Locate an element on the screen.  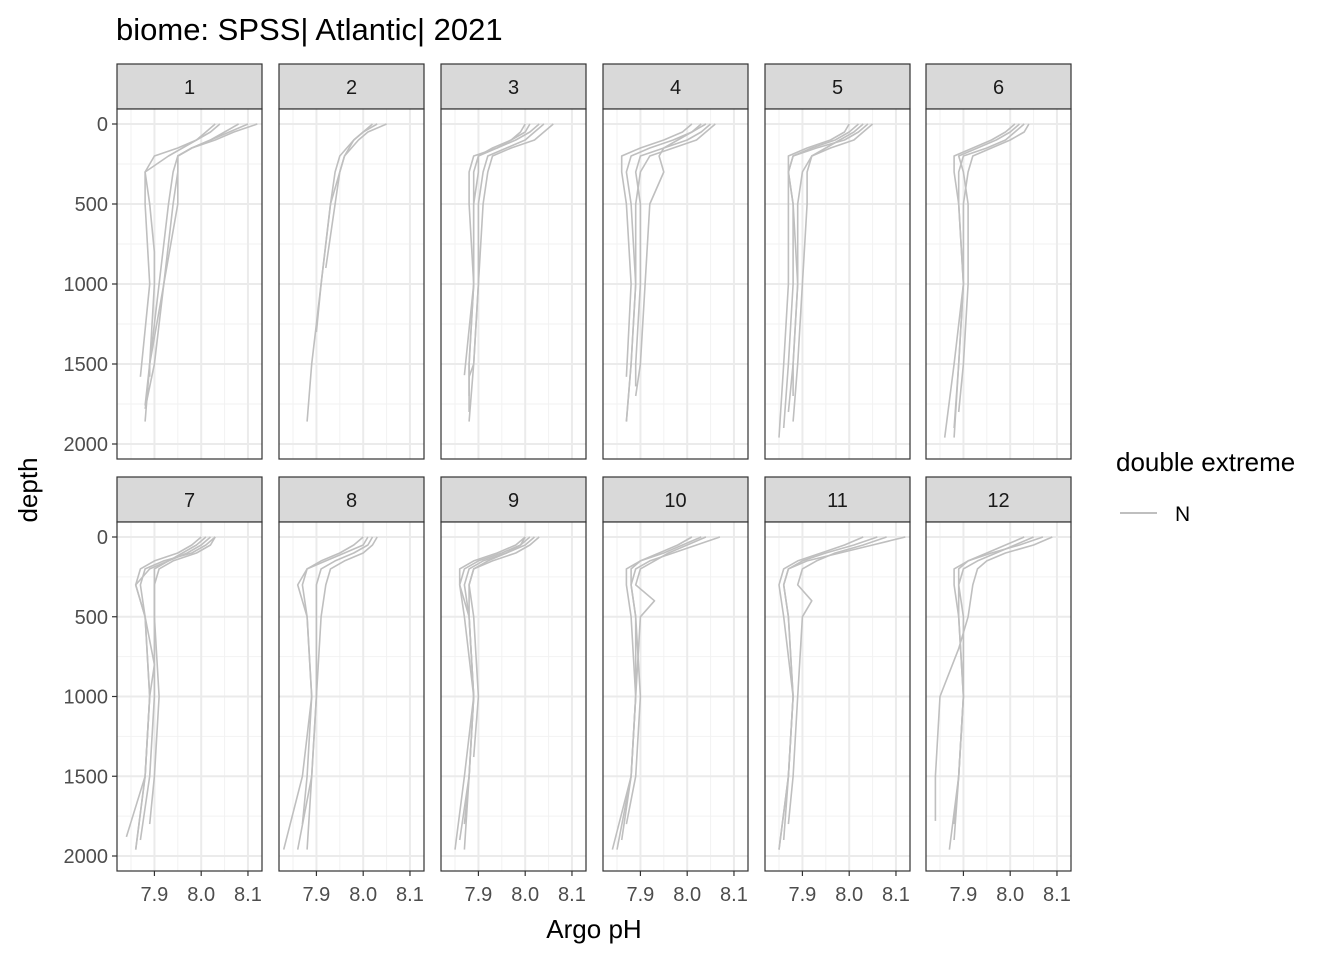
facet-strip-label: 10 is located at coordinates (675, 501).